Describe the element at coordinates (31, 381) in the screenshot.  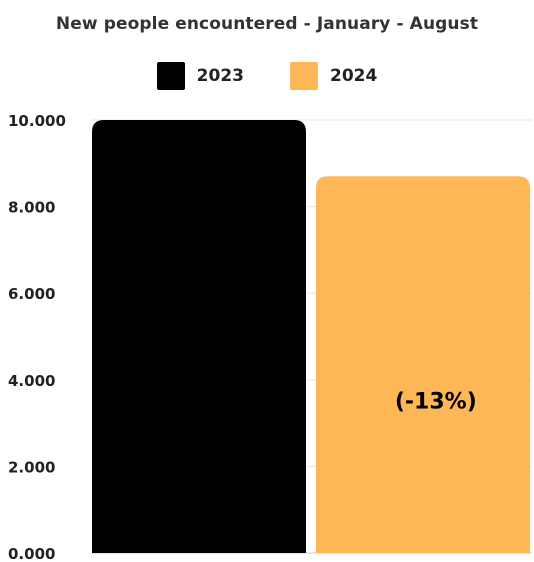
I see `y-tick-label-4000: 4.000` at that location.